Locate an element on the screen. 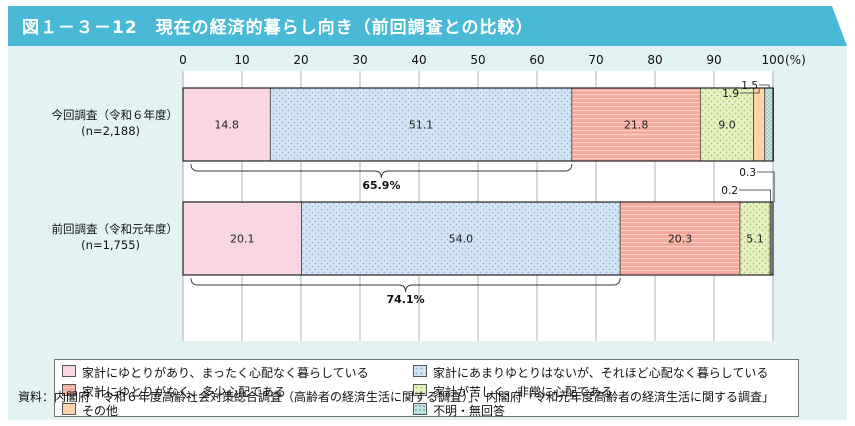 Image resolution: width=855 pixels, height=426 pixels. bar-value-label: 14.8 is located at coordinates (226, 125).